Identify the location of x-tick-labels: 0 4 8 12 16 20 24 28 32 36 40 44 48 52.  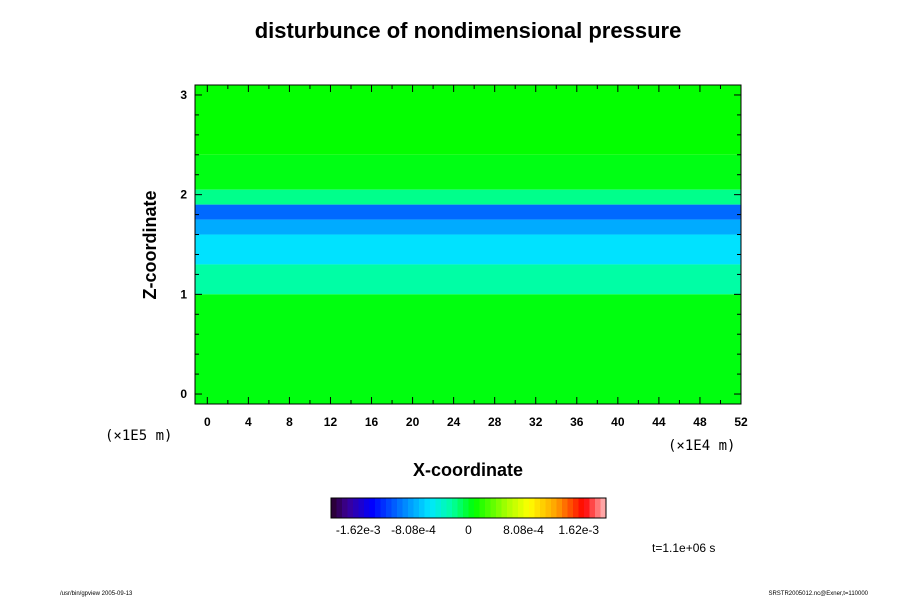
(476, 422).